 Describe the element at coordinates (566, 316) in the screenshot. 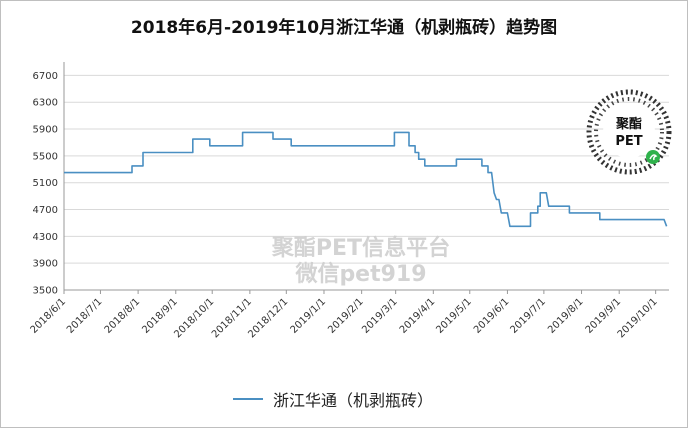

I see `x-tick-label: 2019/8/1` at that location.